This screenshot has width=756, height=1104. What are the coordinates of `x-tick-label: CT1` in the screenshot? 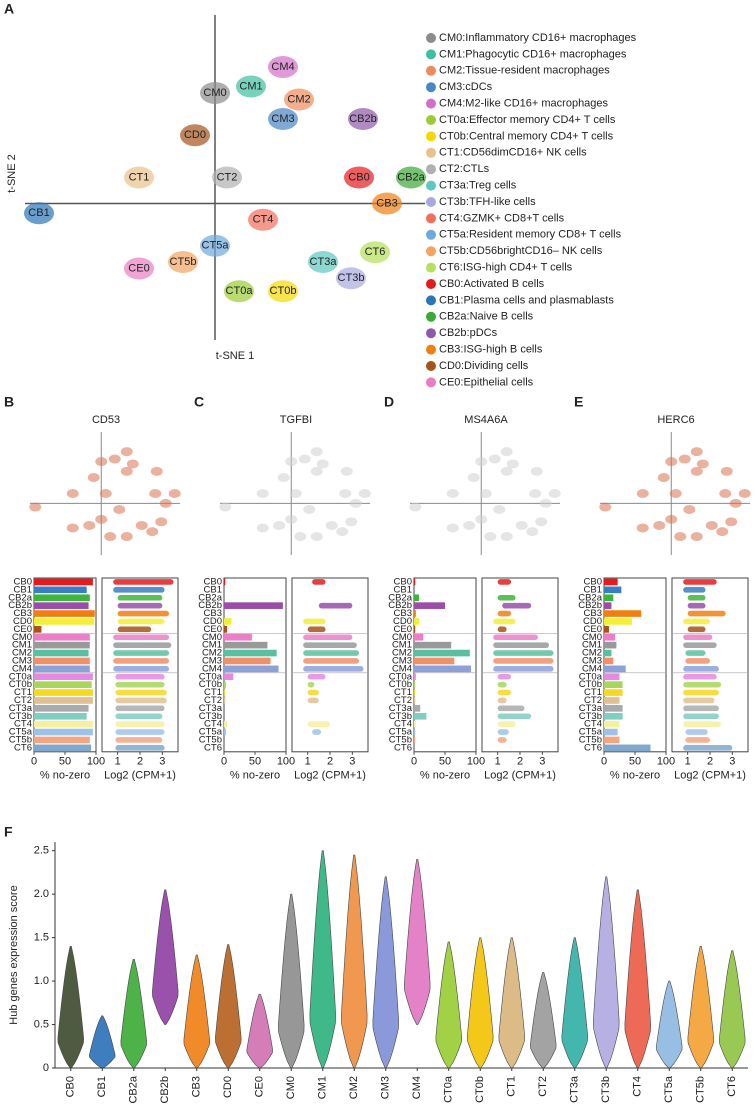 It's located at (512, 1086).